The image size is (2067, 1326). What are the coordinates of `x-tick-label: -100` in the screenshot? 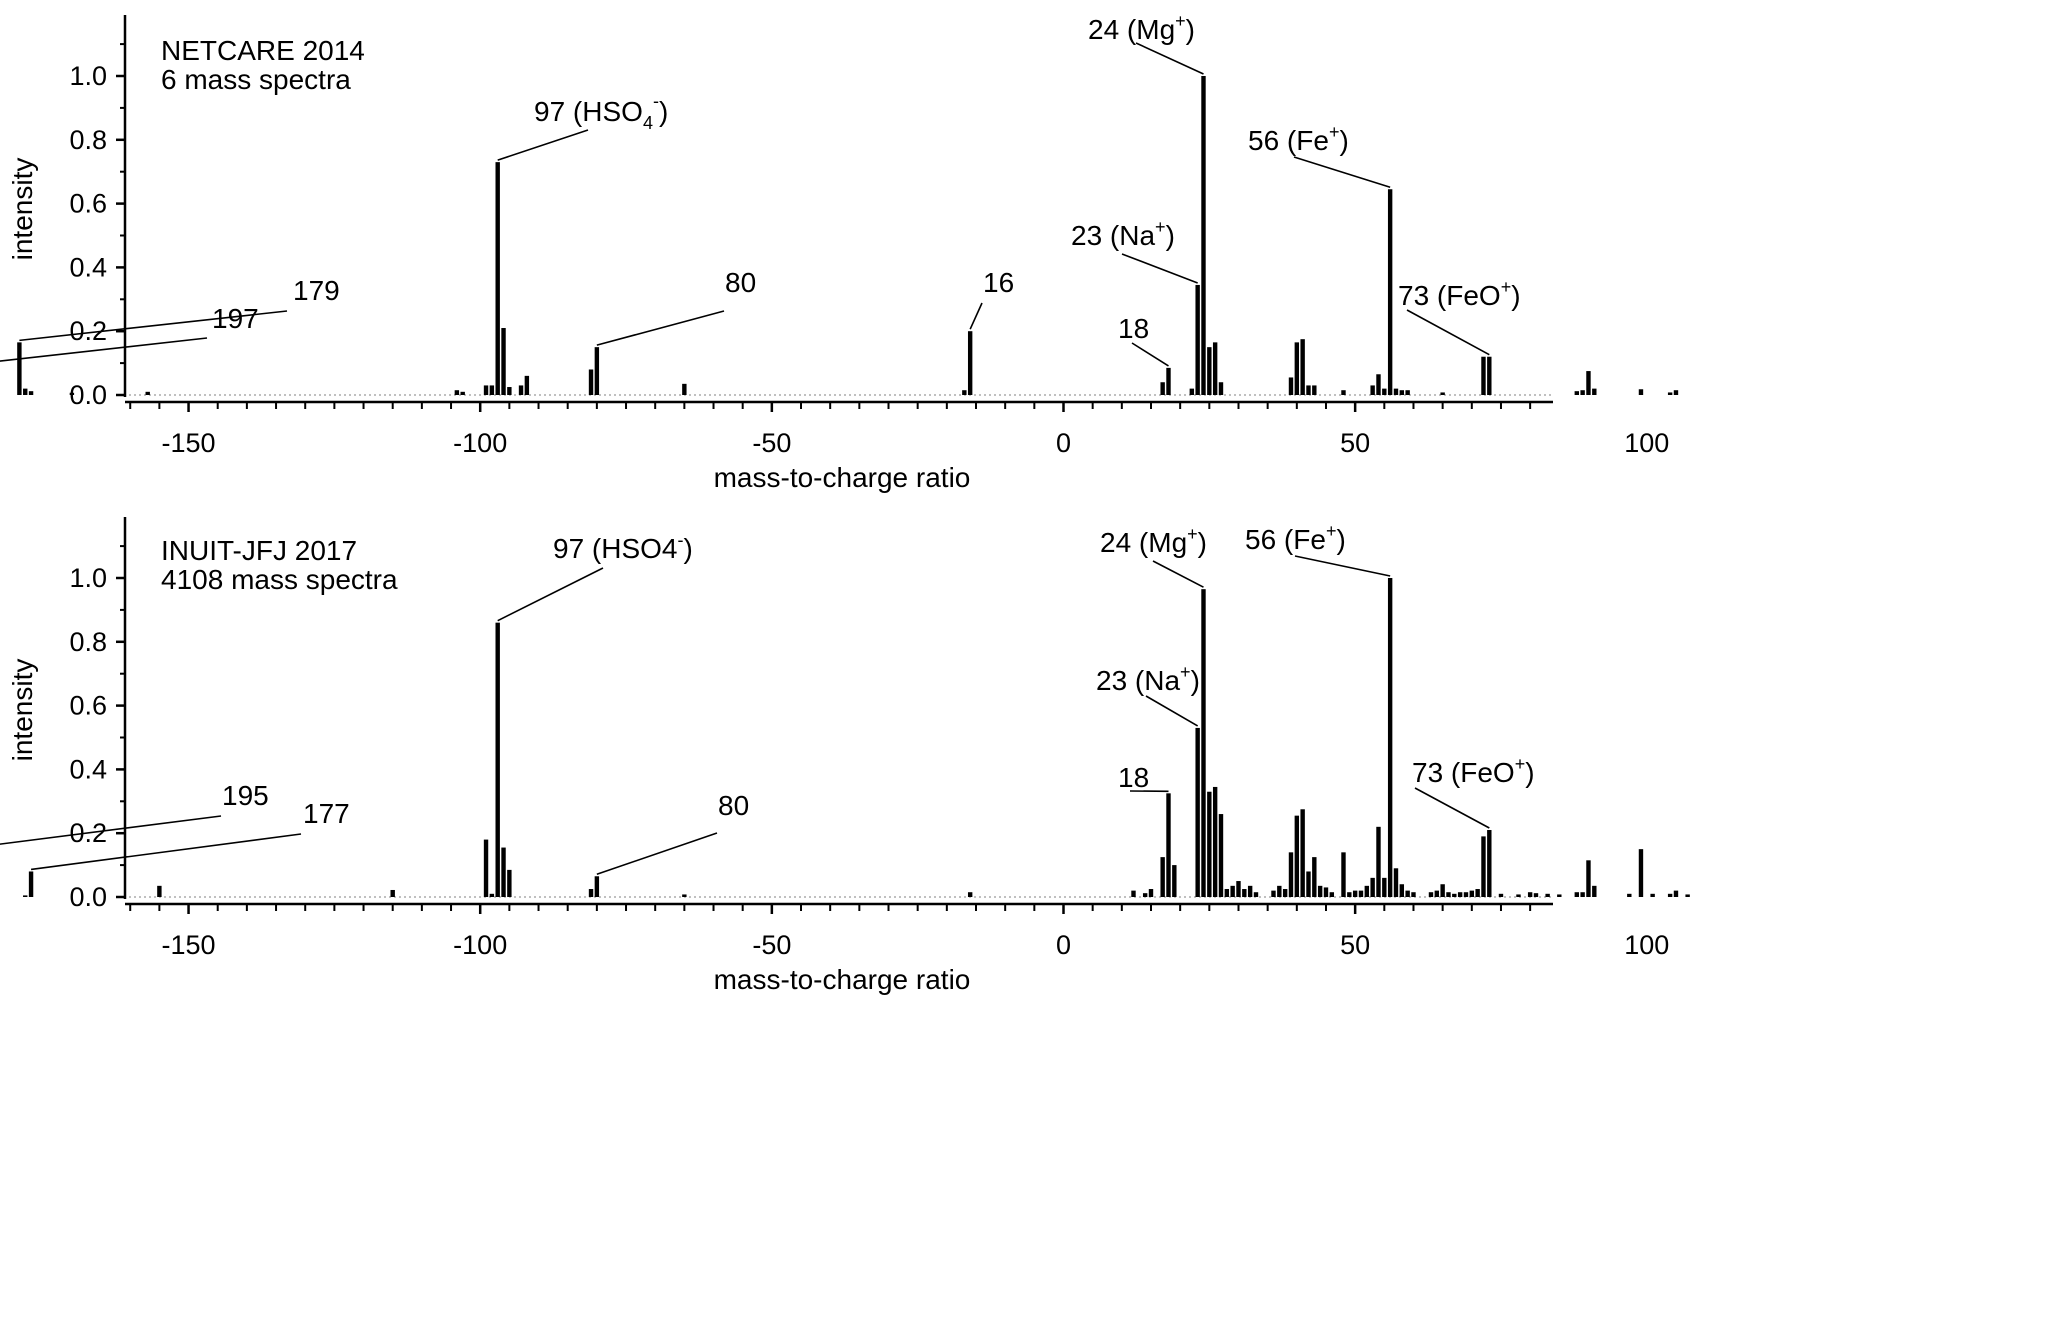 It's located at (480, 945).